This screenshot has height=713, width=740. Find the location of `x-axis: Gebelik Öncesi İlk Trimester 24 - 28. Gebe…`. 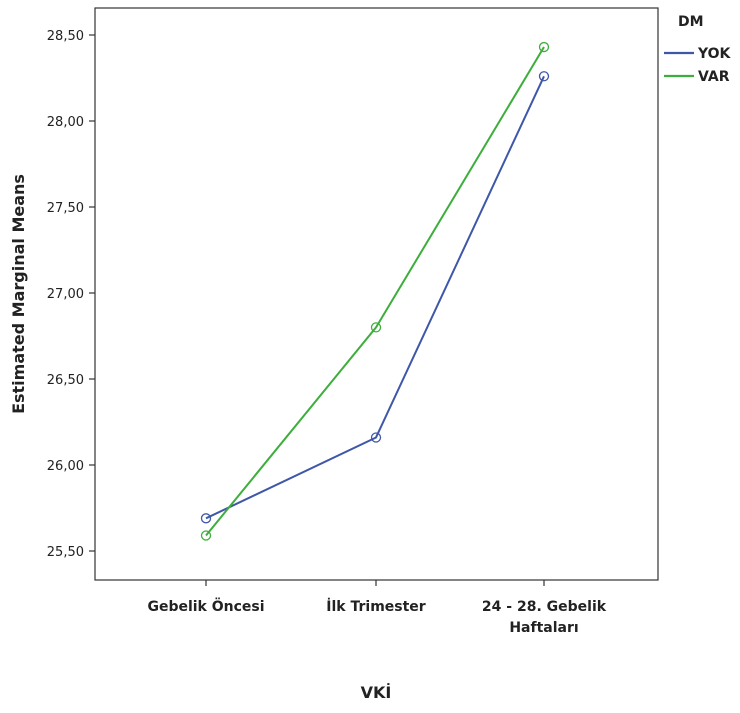

x-axis: Gebelik Öncesi İlk Trimester 24 - 28. Gebe… is located at coordinates (377, 608).